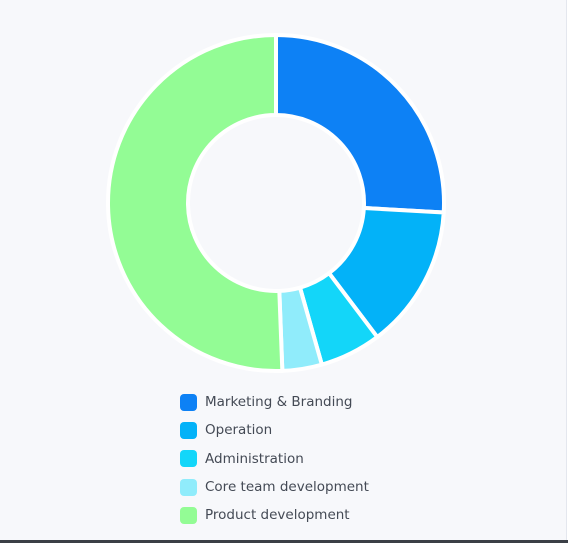 This screenshot has width=568, height=543. What do you see at coordinates (310, 430) in the screenshot?
I see `legend-item: Operation` at bounding box center [310, 430].